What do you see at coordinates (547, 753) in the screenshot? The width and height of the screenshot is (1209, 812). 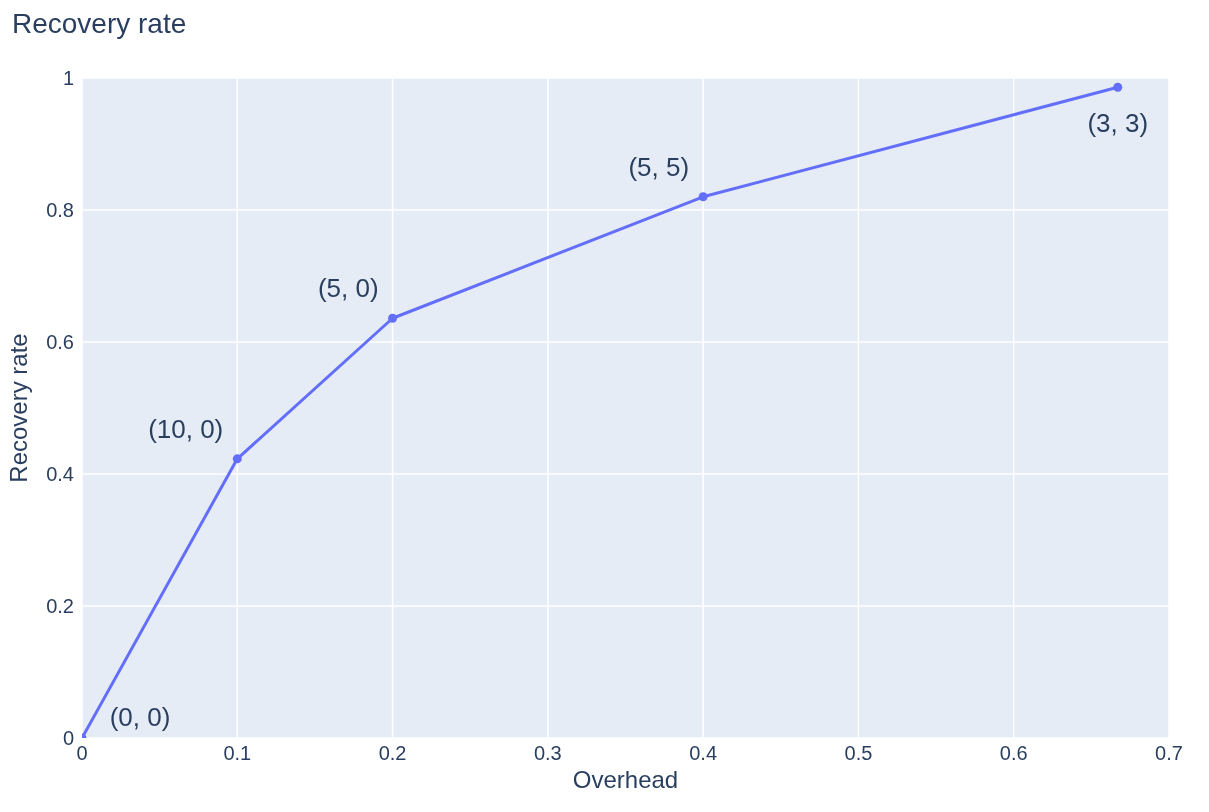 I see `x-tick-label: 0.3` at bounding box center [547, 753].